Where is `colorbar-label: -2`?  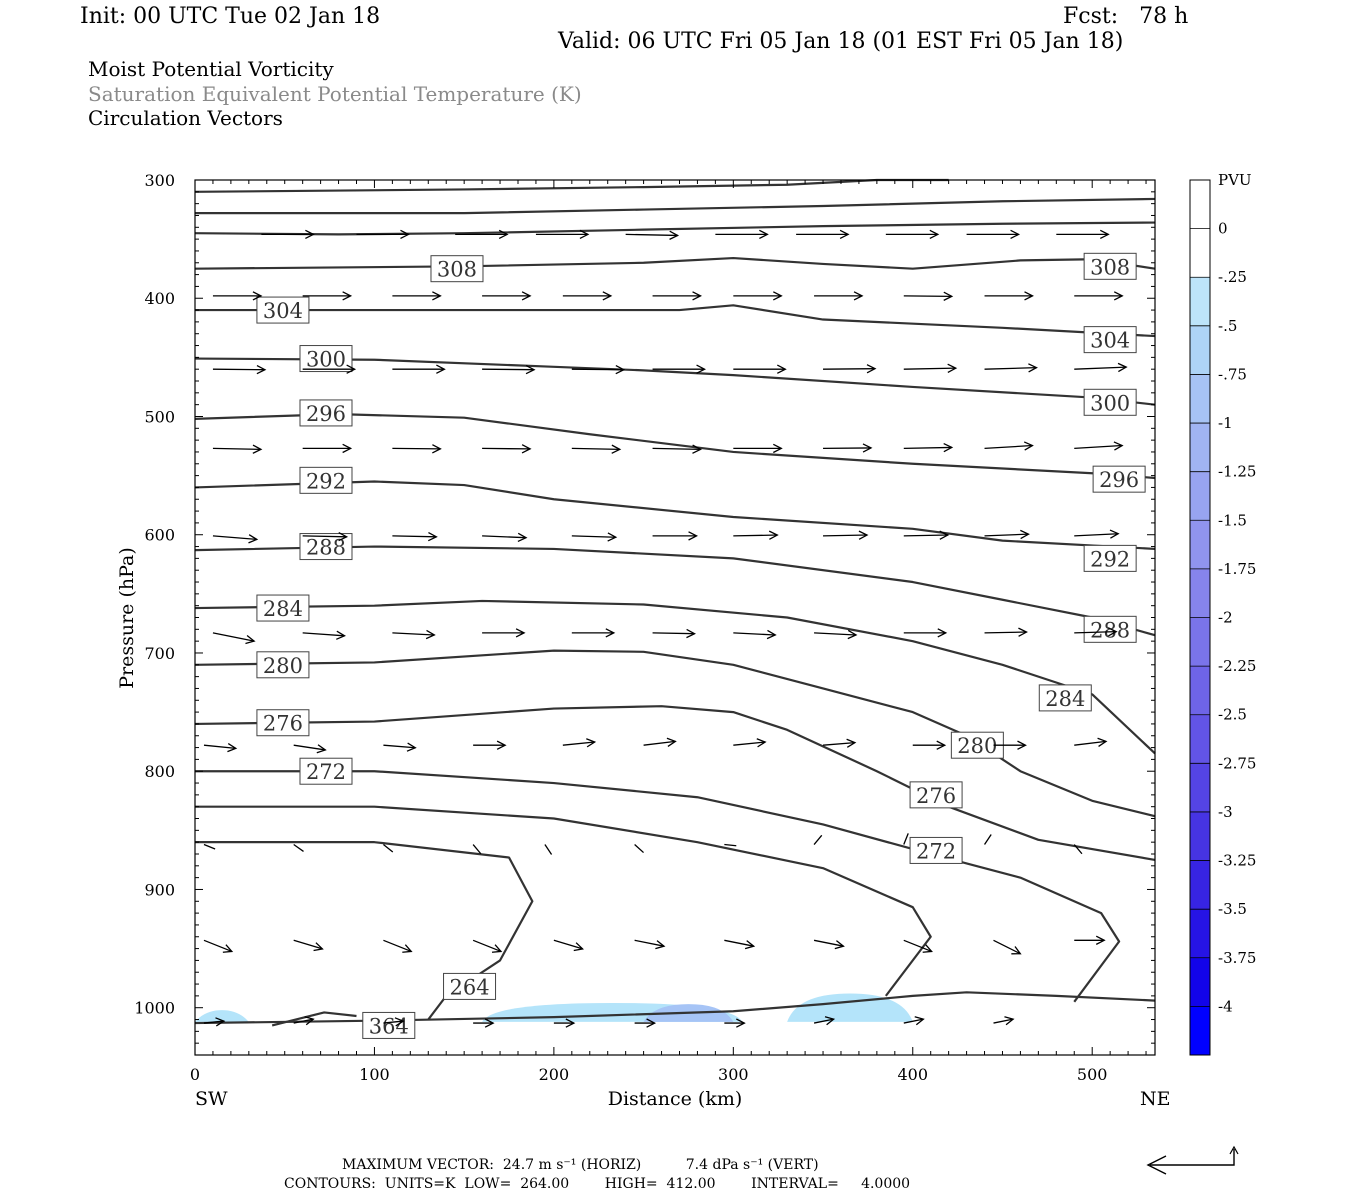 colorbar-label: -2 is located at coordinates (1225, 618).